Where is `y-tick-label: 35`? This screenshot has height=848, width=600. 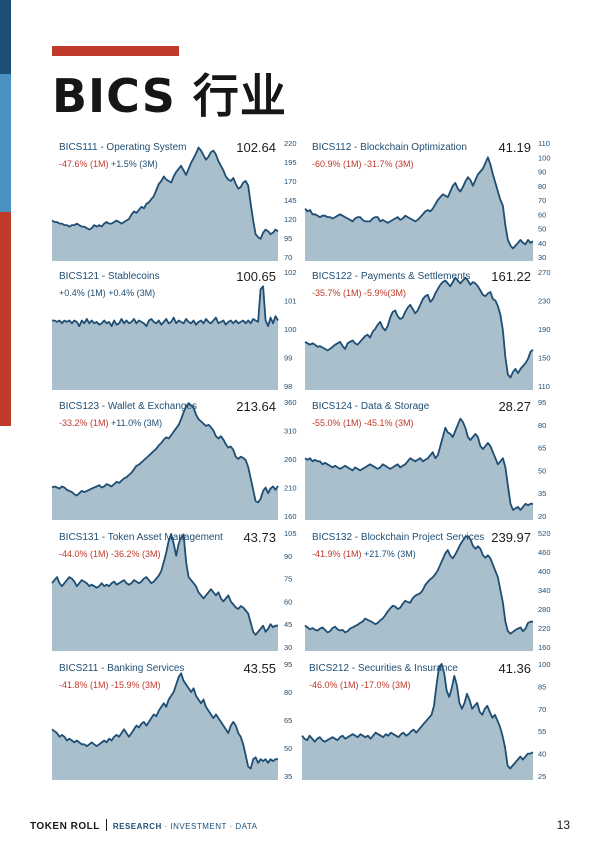
y-tick-label: 35 is located at coordinates (288, 776).